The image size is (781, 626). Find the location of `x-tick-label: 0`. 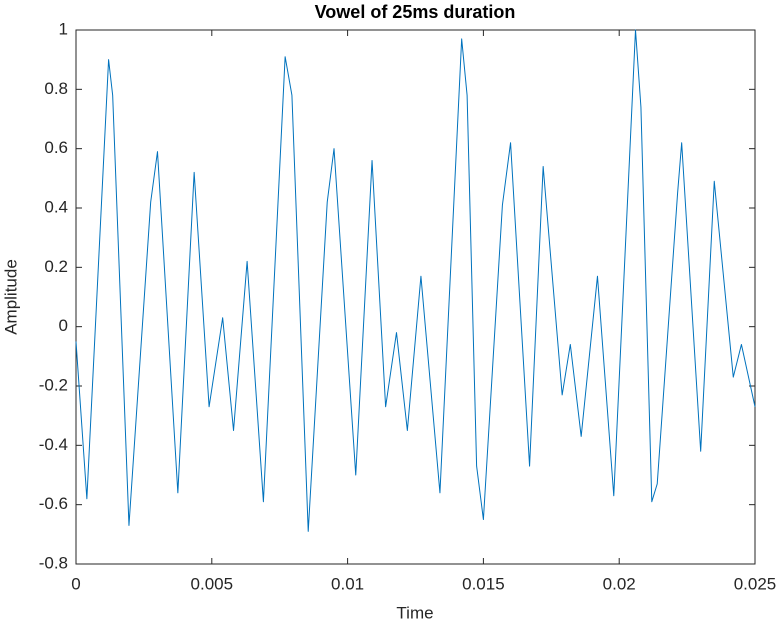

x-tick-label: 0 is located at coordinates (75, 583).